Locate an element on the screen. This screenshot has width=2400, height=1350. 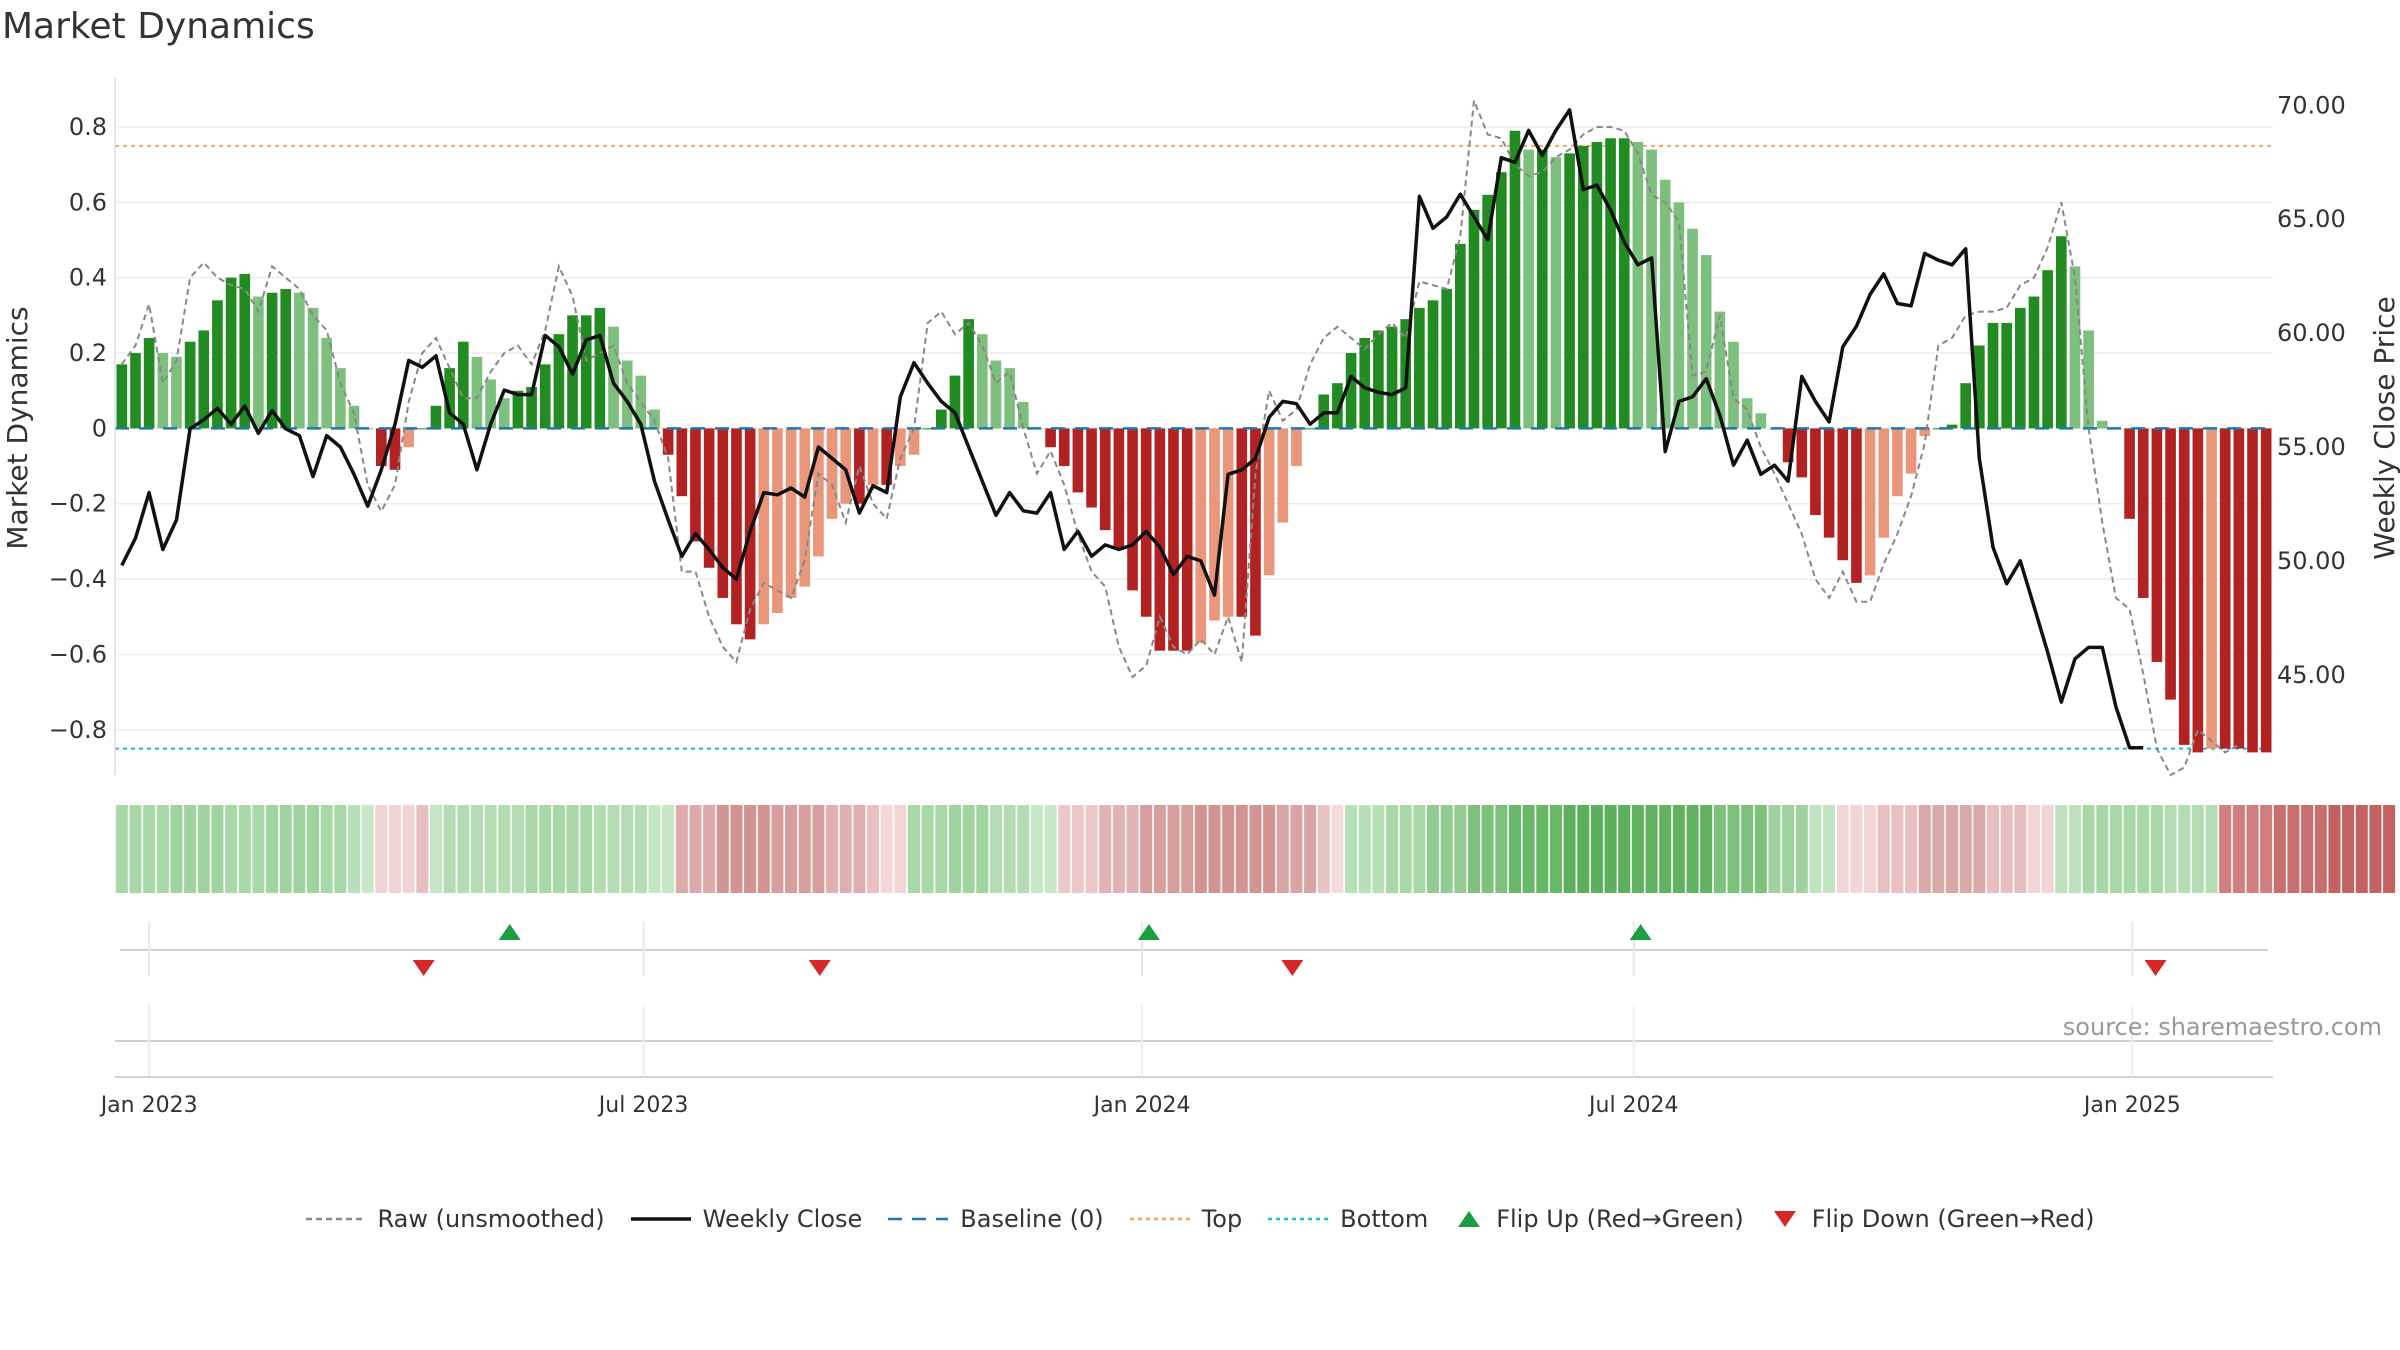
legend-swatch-bottom is located at coordinates (1298, 1219).